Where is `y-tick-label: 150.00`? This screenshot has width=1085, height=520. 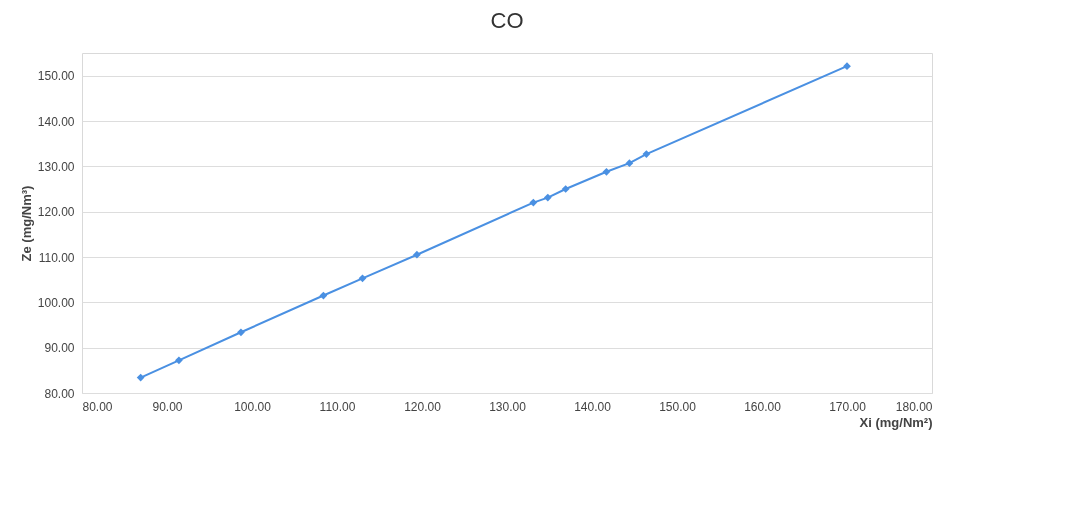 y-tick-label: 150.00 is located at coordinates (56, 76).